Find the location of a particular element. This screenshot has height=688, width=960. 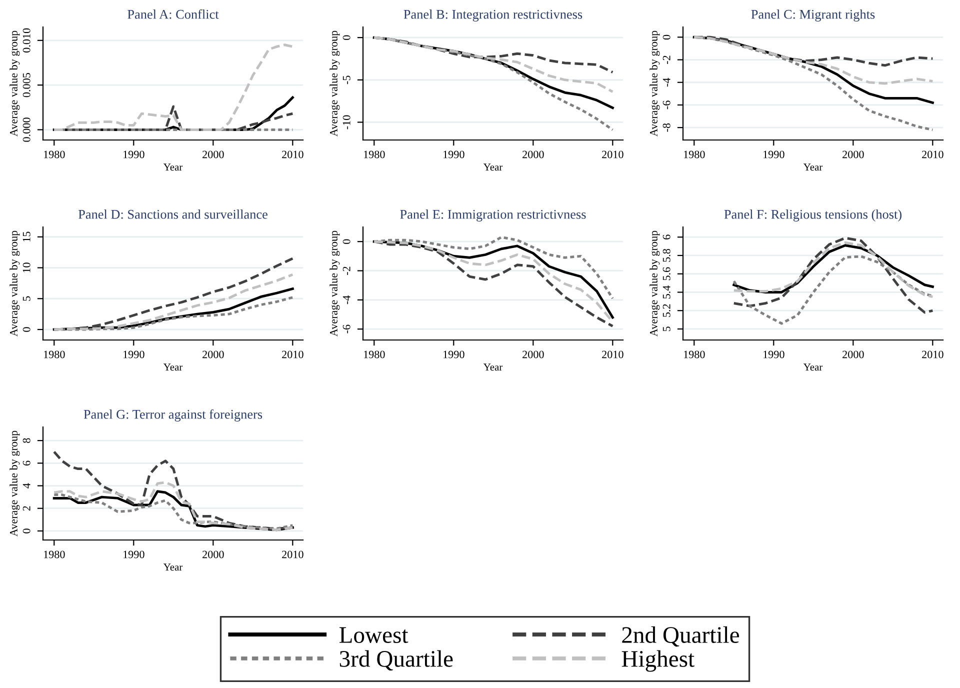

y-tick-label: -5 is located at coordinates (346, 80).